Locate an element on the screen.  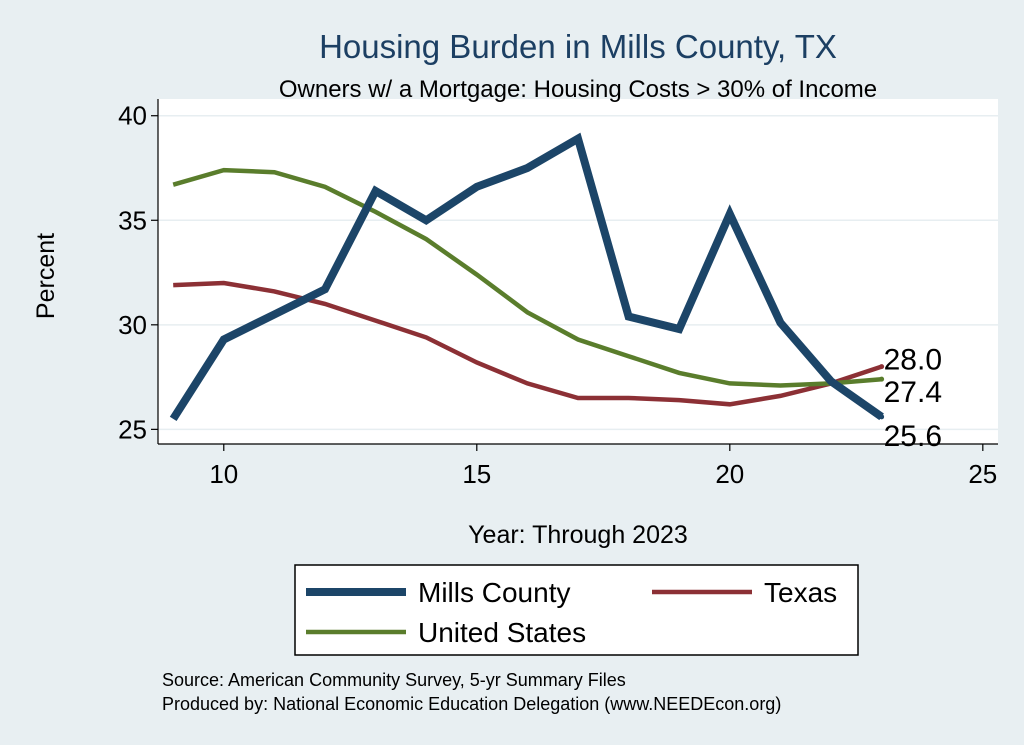
y-tick-label-25: 25 is located at coordinates (132, 429).